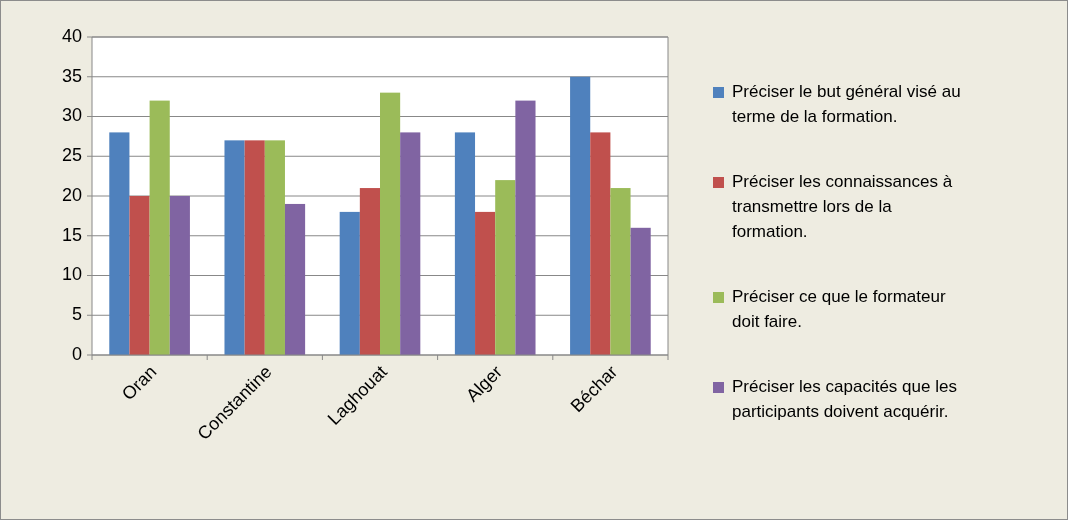 This screenshot has width=1068, height=520. Describe the element at coordinates (842, 207) in the screenshot. I see `legend-label: Préciser les connaissances à transmettre lors de la formation.` at that location.